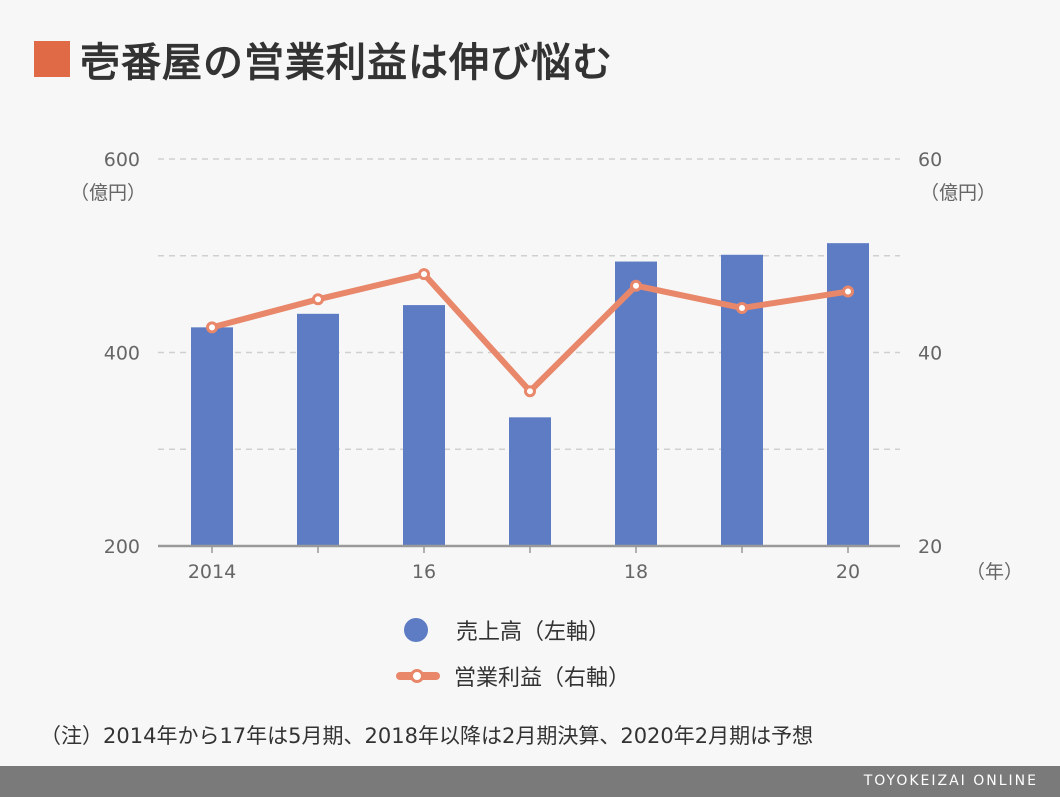  Describe the element at coordinates (636, 572) in the screenshot. I see `x-tick-label: 18` at that location.